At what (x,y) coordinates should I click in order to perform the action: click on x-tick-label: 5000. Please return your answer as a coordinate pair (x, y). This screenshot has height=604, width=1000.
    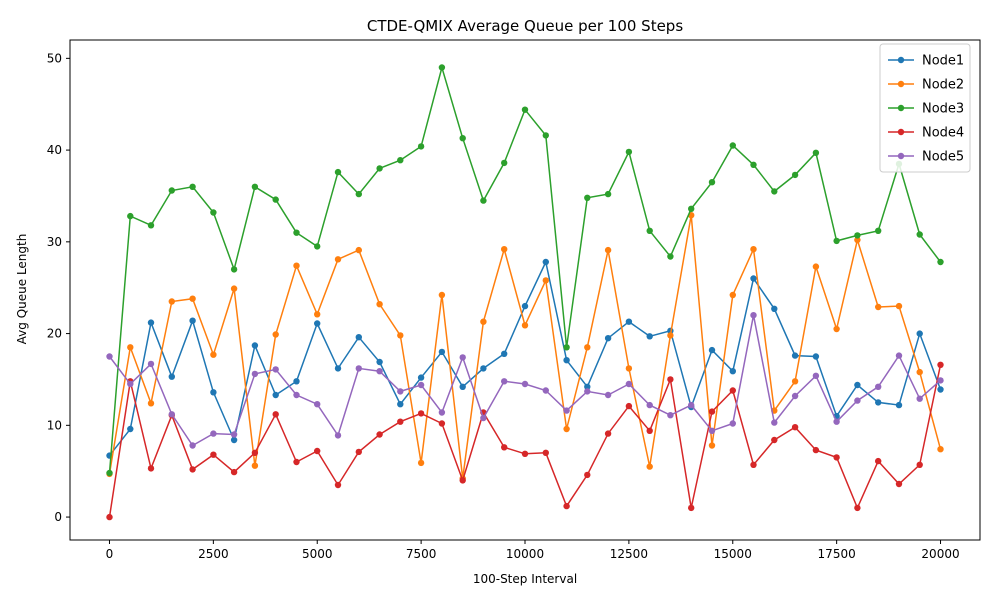
    Looking at the image, I should click on (317, 554).